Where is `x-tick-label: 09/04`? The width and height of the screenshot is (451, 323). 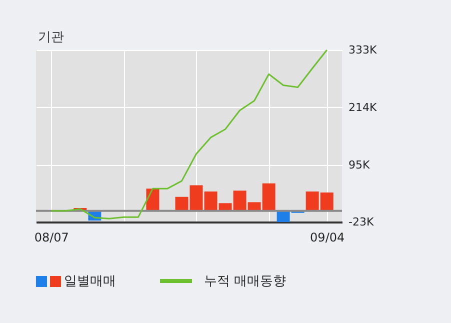
x-tick-label: 09/04 is located at coordinates (327, 237).